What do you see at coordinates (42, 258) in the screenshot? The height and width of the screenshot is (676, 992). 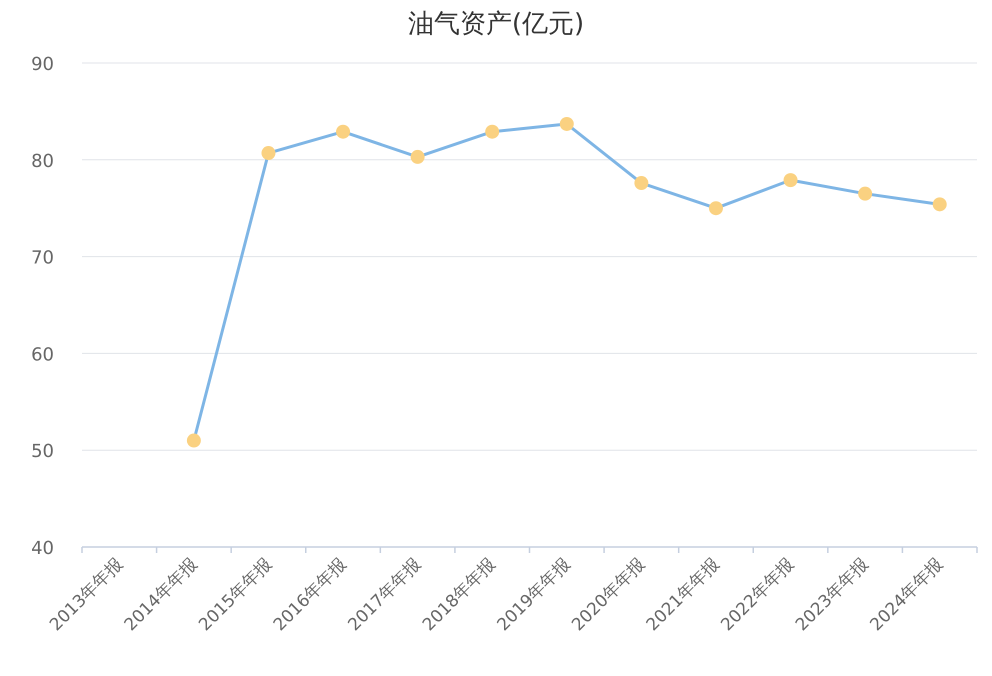 I see `y-tick-label: 70` at bounding box center [42, 258].